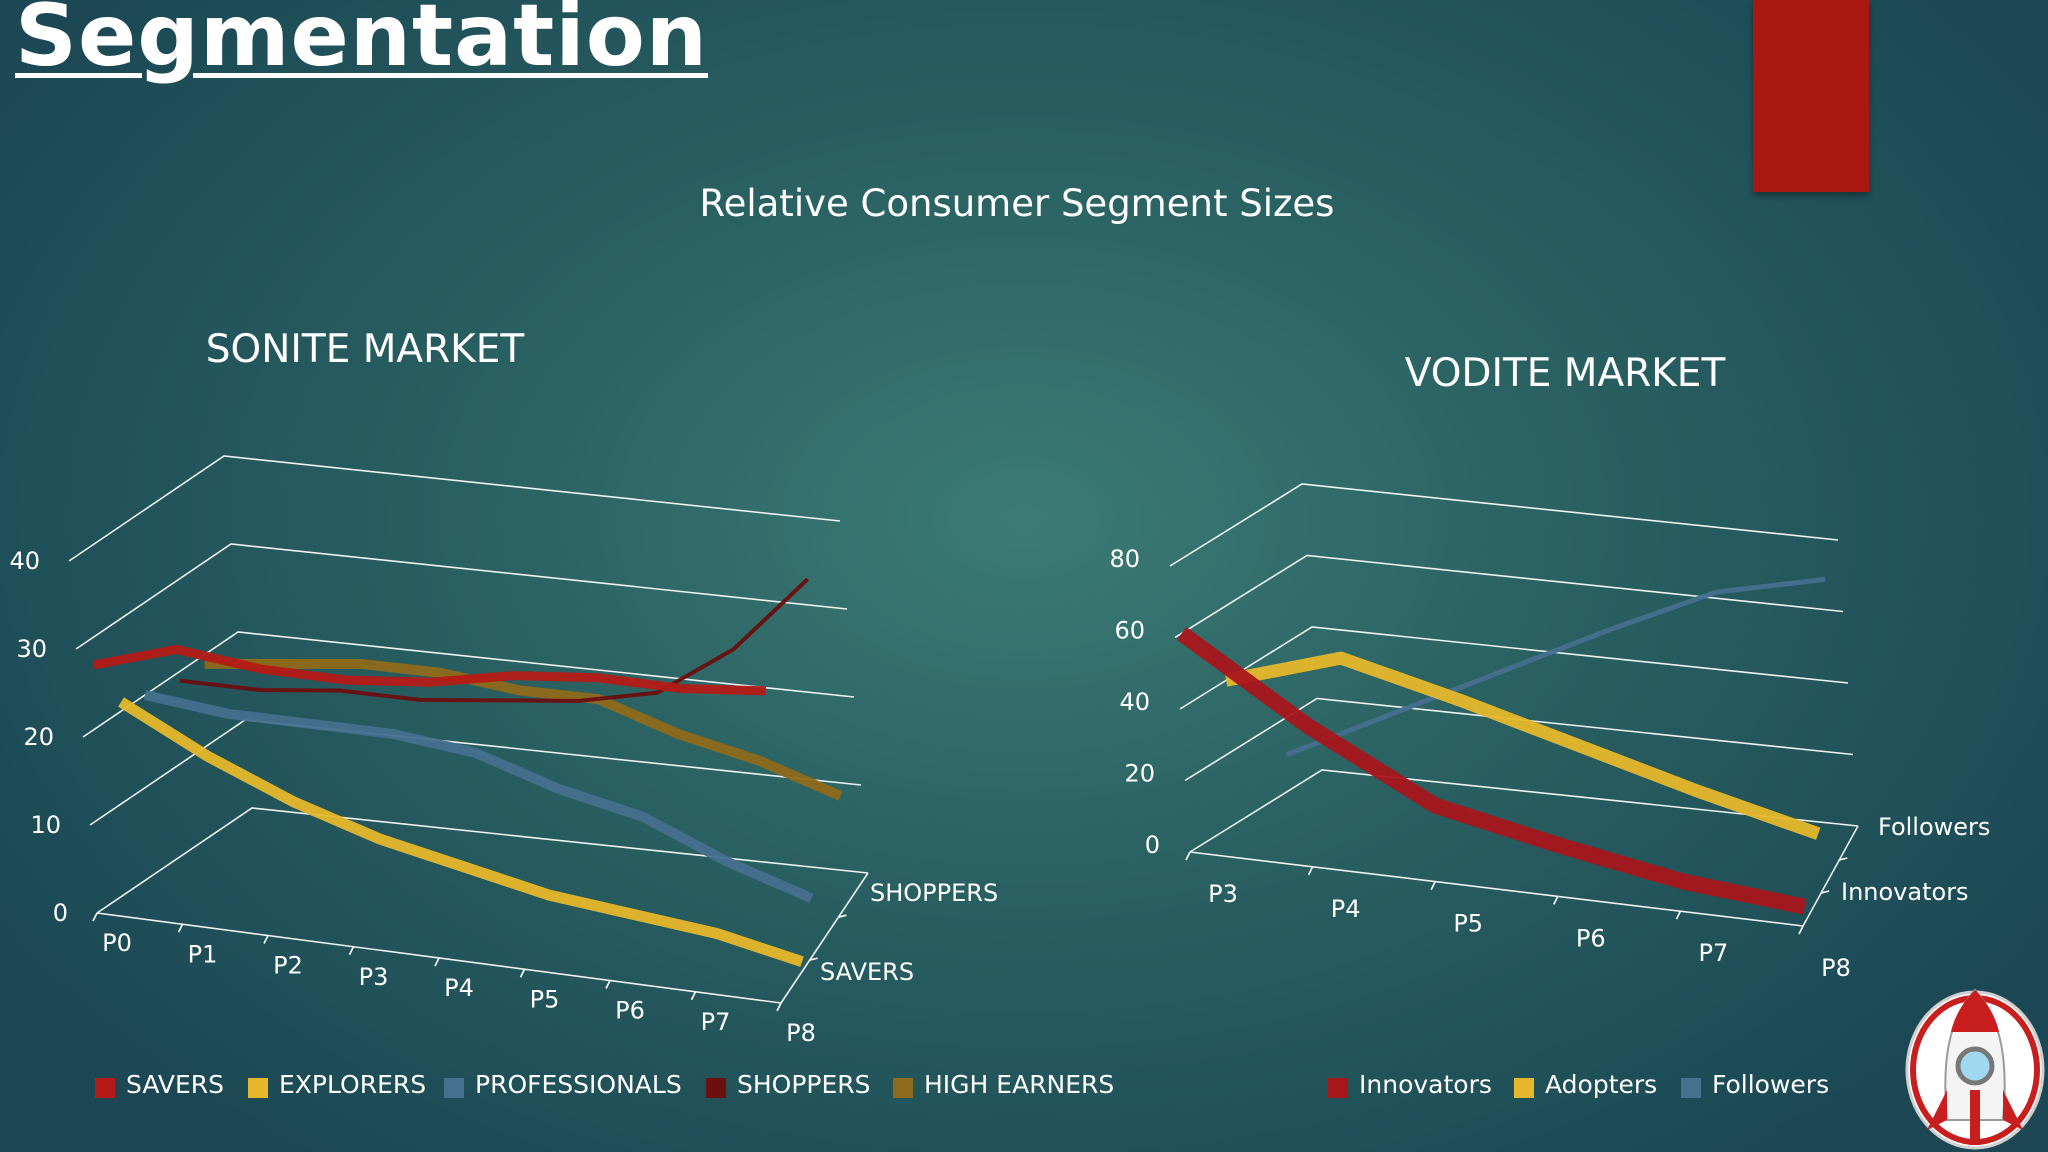 The image size is (2048, 1152). Describe the element at coordinates (1019, 1084) in the screenshot. I see `legend-label: HIGH EARNERS` at that location.